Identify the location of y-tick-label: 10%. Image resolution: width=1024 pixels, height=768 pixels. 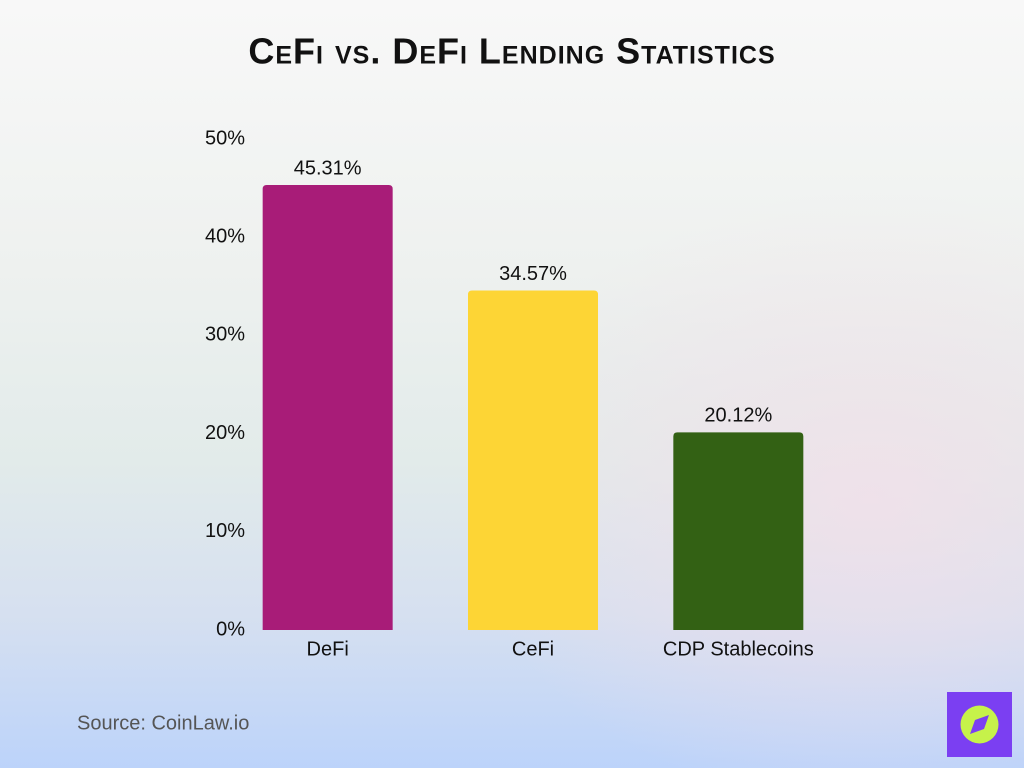
(225, 531).